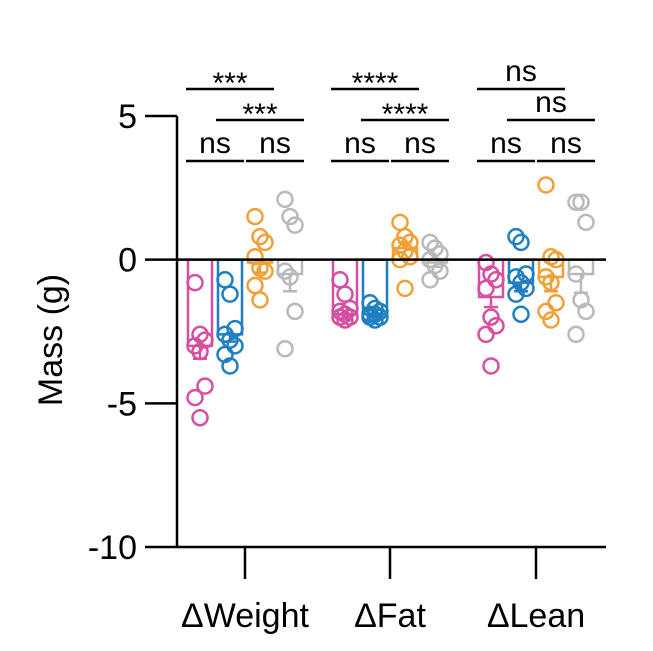 The width and height of the screenshot is (653, 651). I want to click on y-axis-title: Mass (g), so click(51, 340).